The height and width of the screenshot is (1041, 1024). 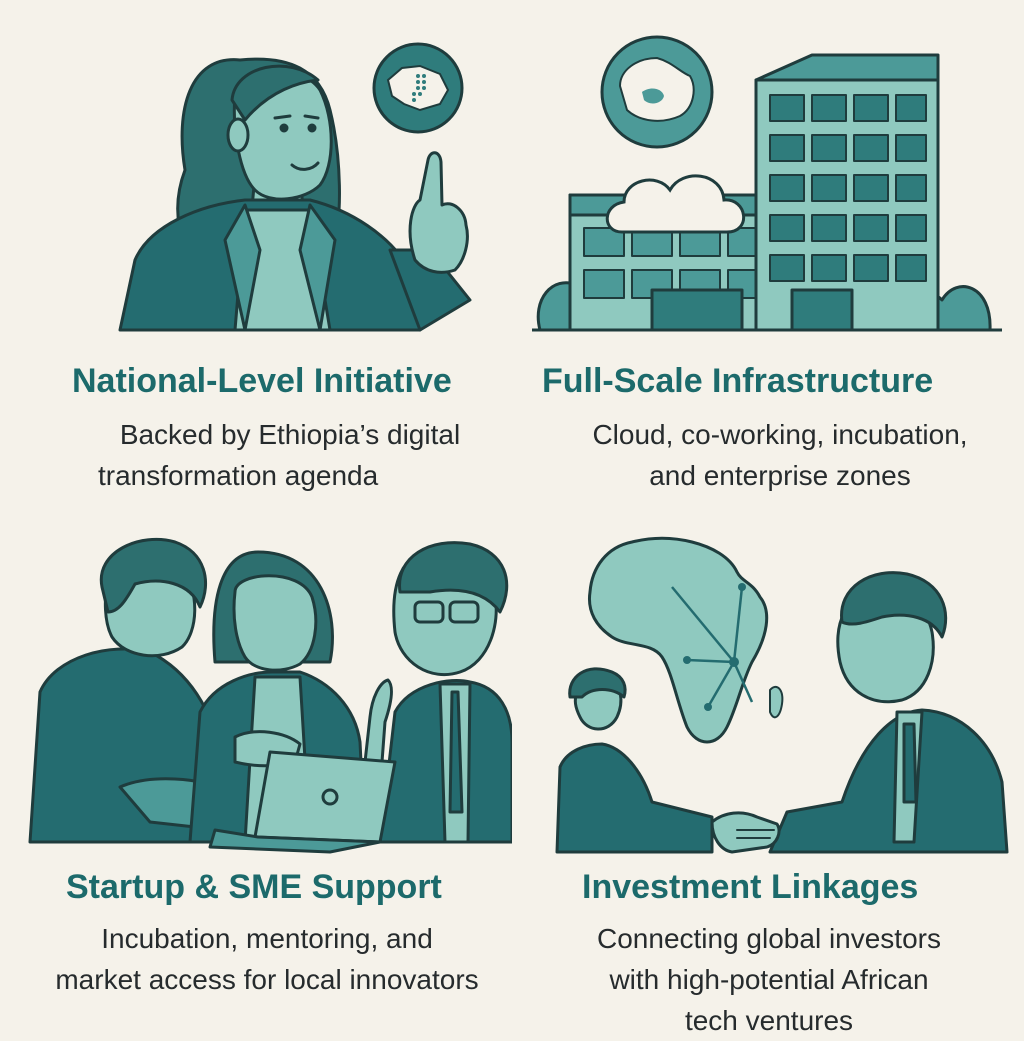 I want to click on desc-line: tech ventures, so click(x=769, y=1020).